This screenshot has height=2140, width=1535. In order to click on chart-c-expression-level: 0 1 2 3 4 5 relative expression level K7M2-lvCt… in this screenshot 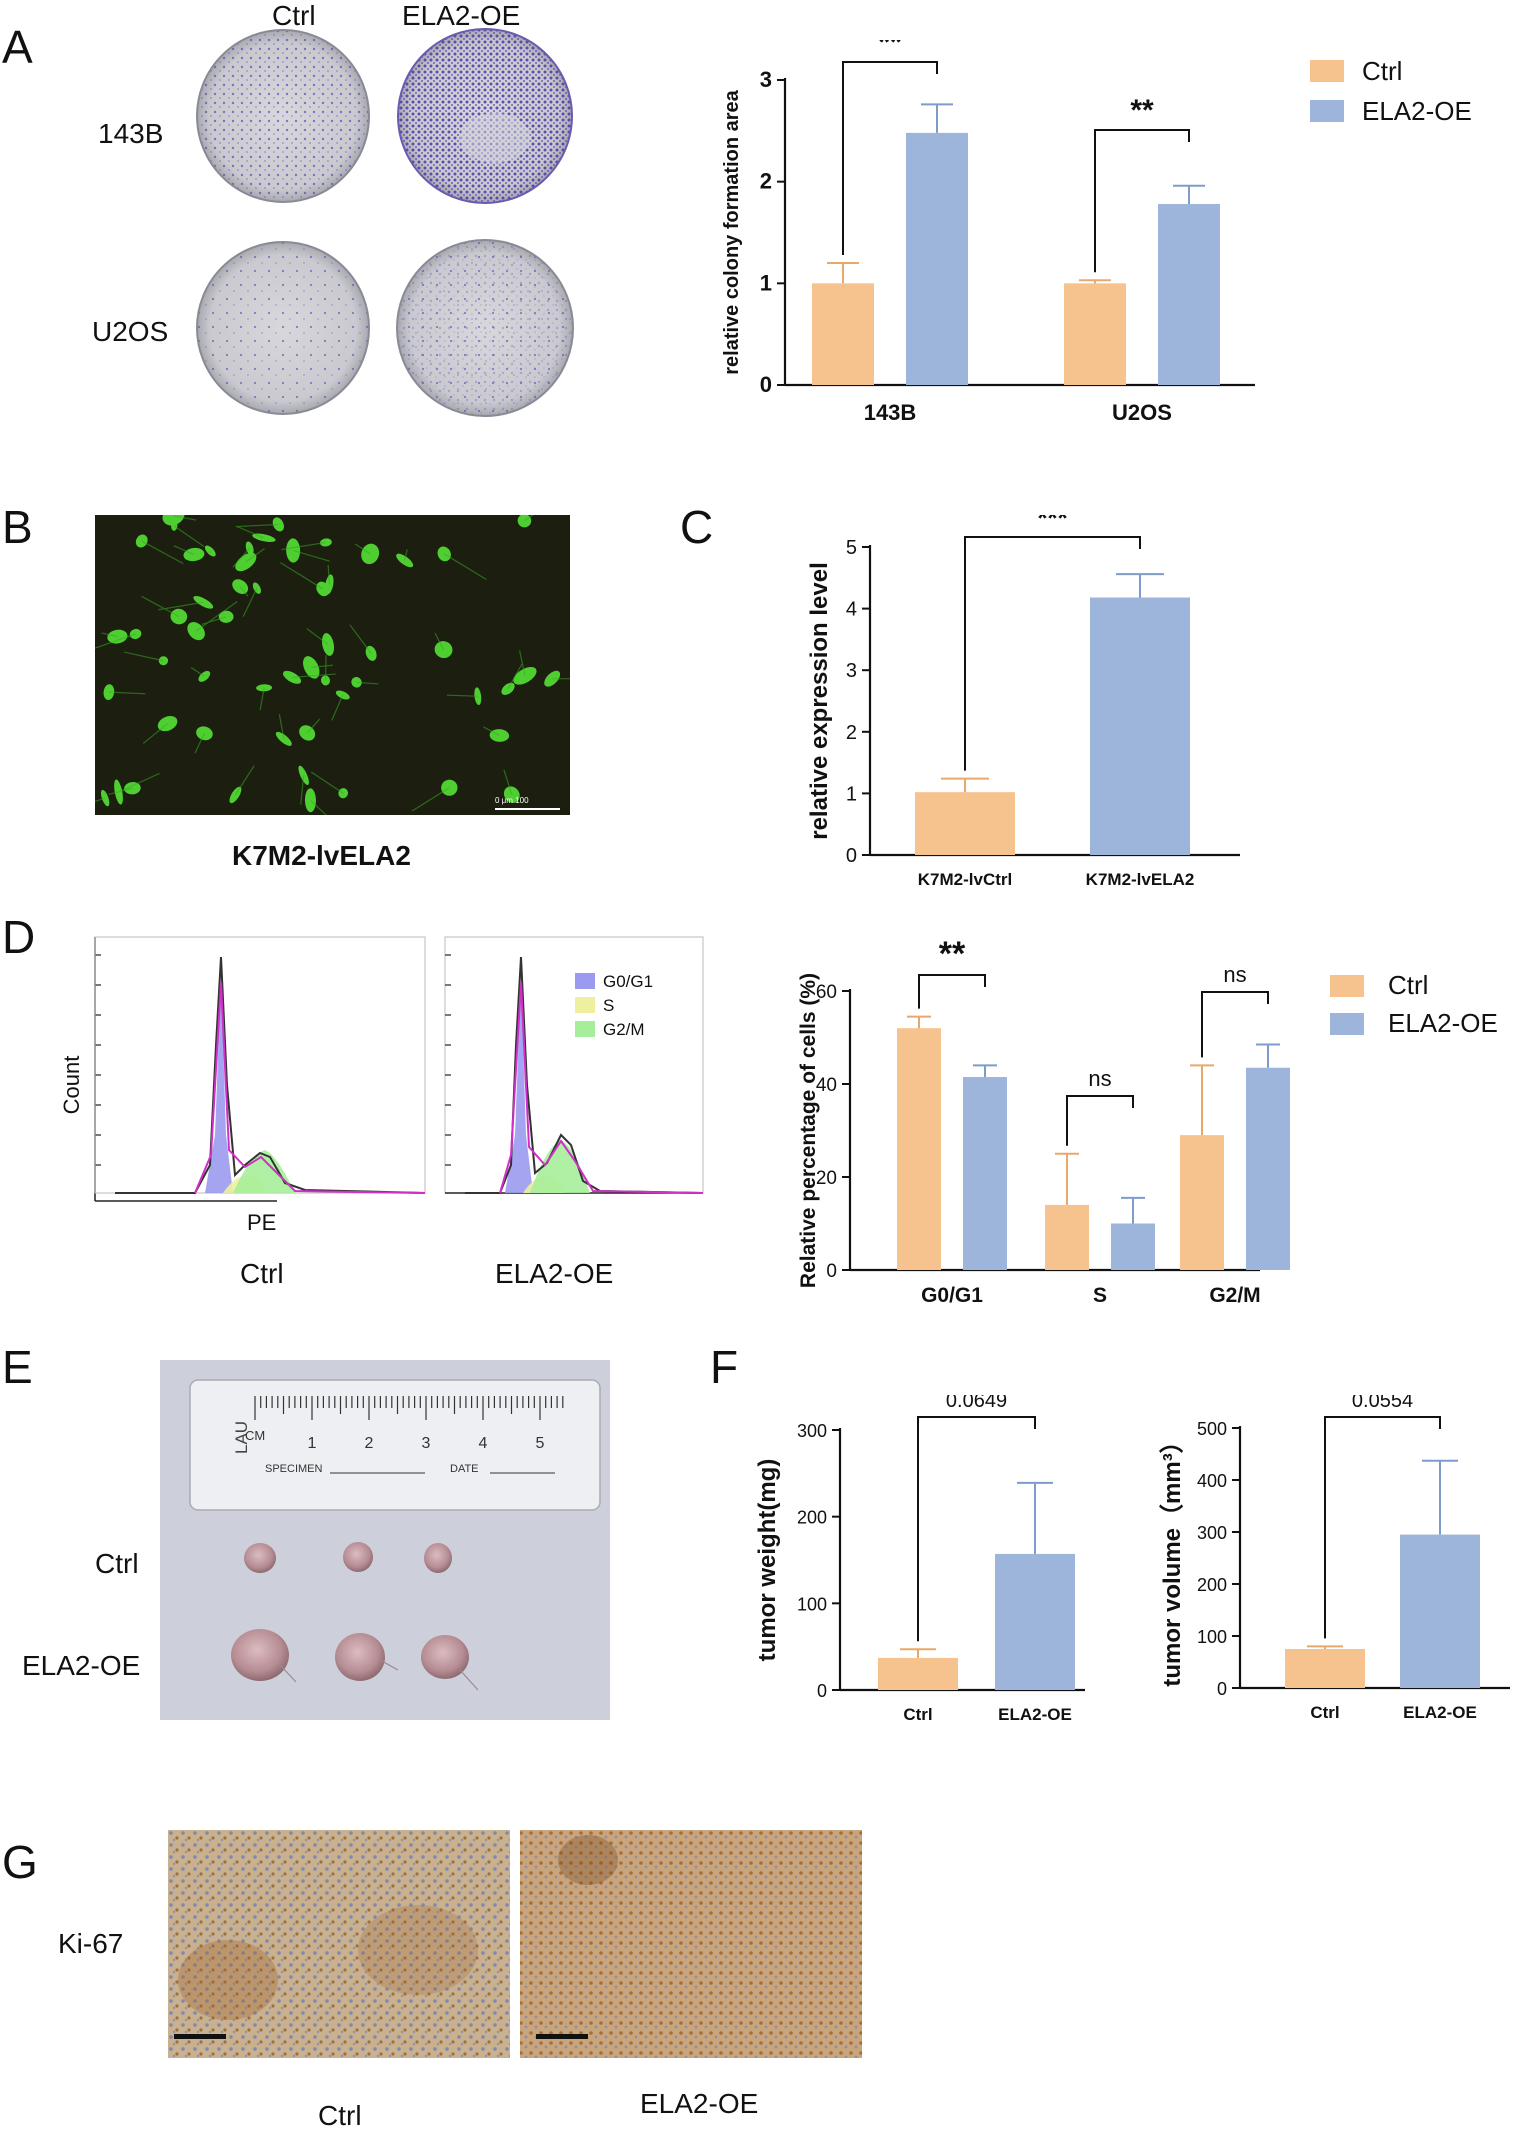, I will do `click(1023, 702)`.